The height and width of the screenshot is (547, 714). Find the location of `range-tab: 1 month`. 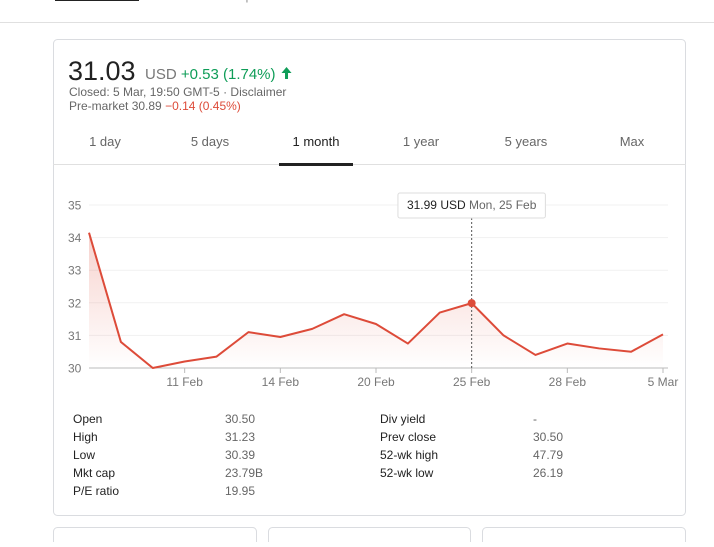

range-tab: 1 month is located at coordinates (316, 141).